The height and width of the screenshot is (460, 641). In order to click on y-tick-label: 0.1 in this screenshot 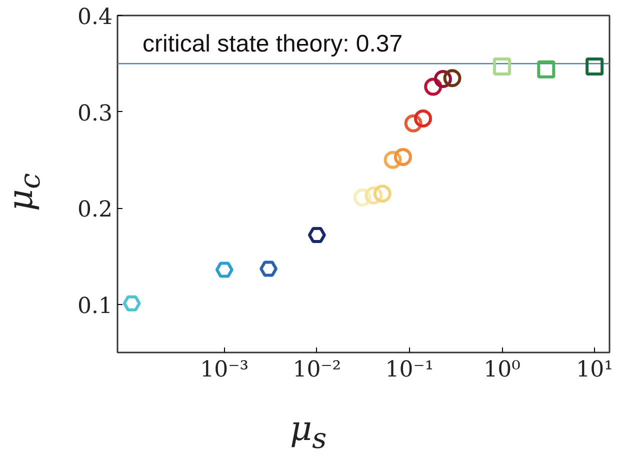, I will do `click(95, 306)`.